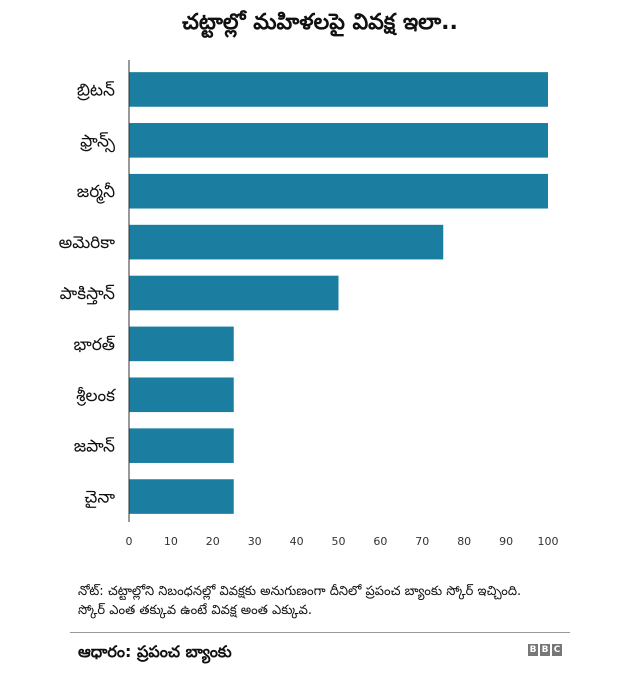 This screenshot has width=640, height=674. I want to click on category-label: జపాన్, so click(94, 447).